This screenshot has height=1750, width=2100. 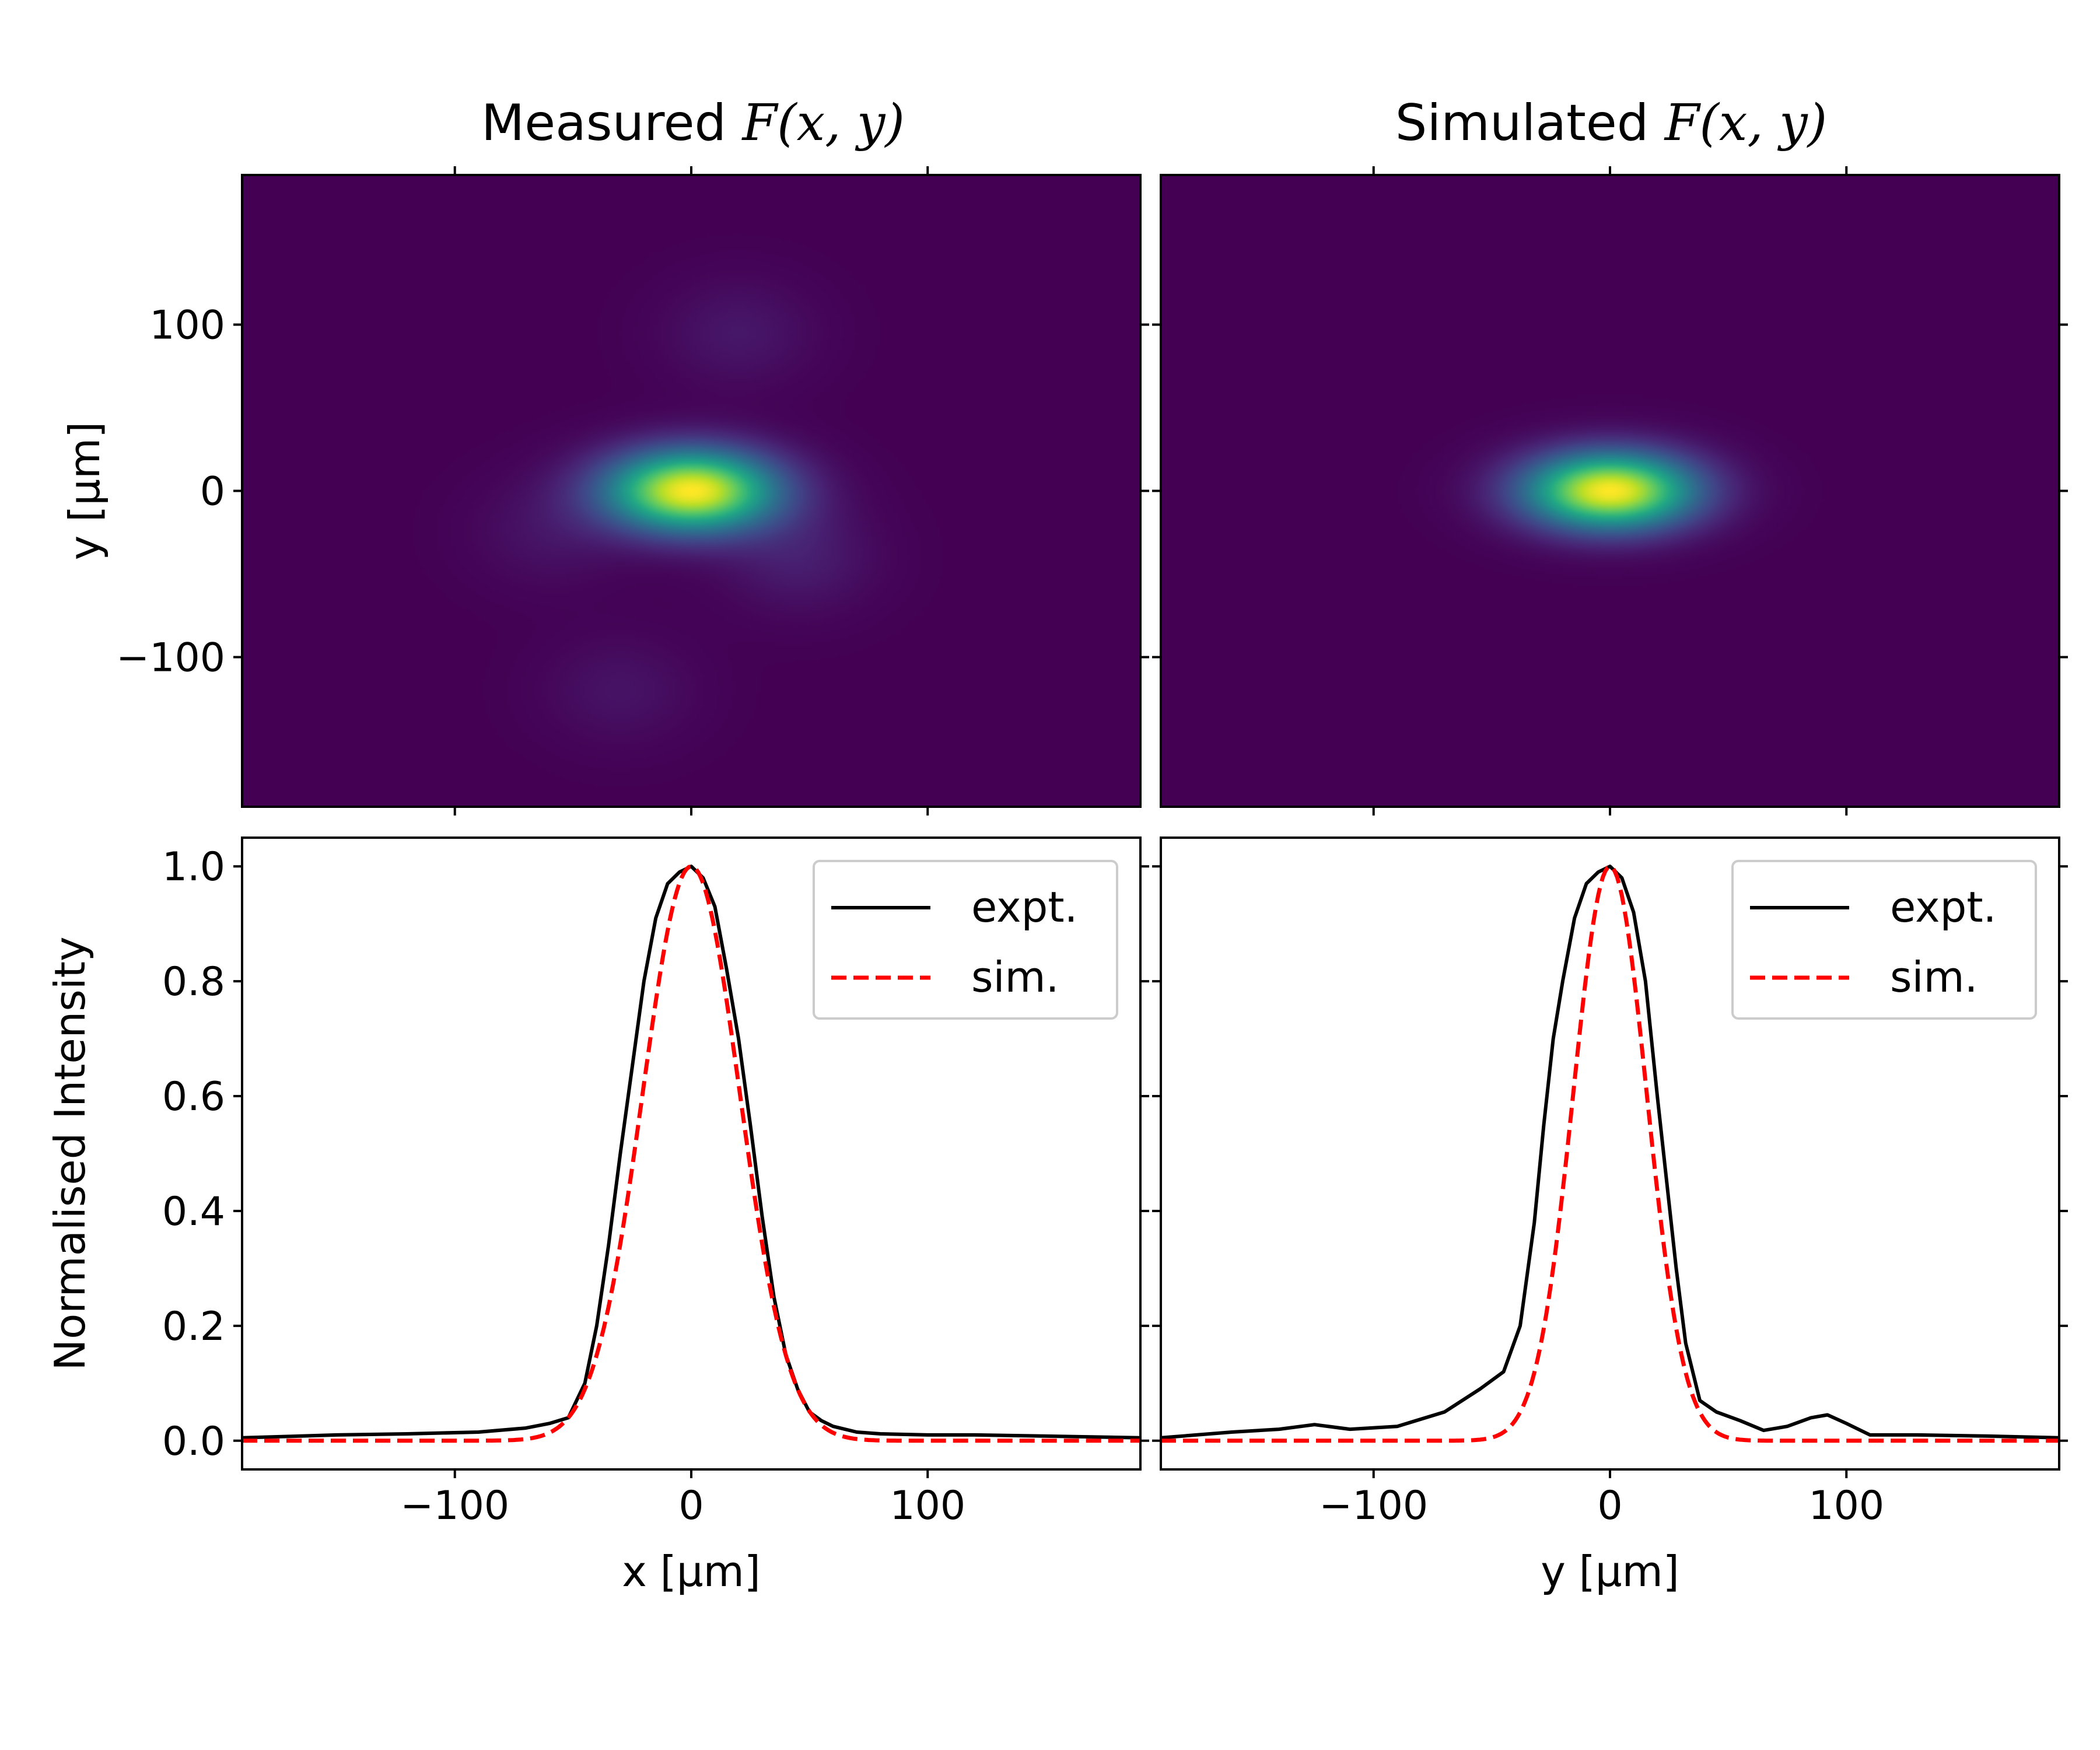 I want to click on y-tick-label: 0.0, so click(x=194, y=1442).